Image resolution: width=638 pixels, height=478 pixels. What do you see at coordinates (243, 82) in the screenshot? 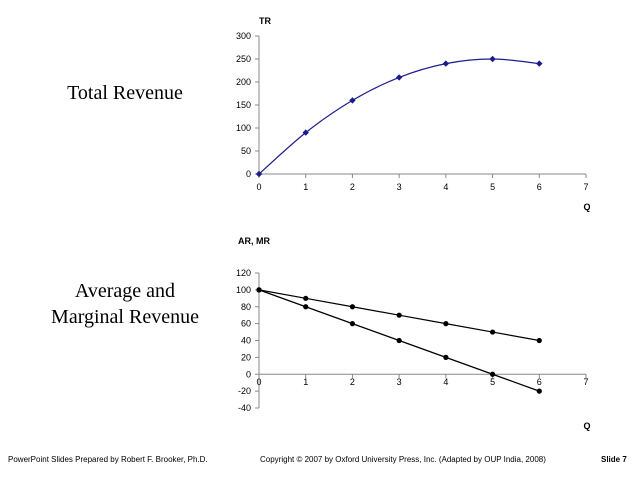
I see `y-tick-label: 200` at bounding box center [243, 82].